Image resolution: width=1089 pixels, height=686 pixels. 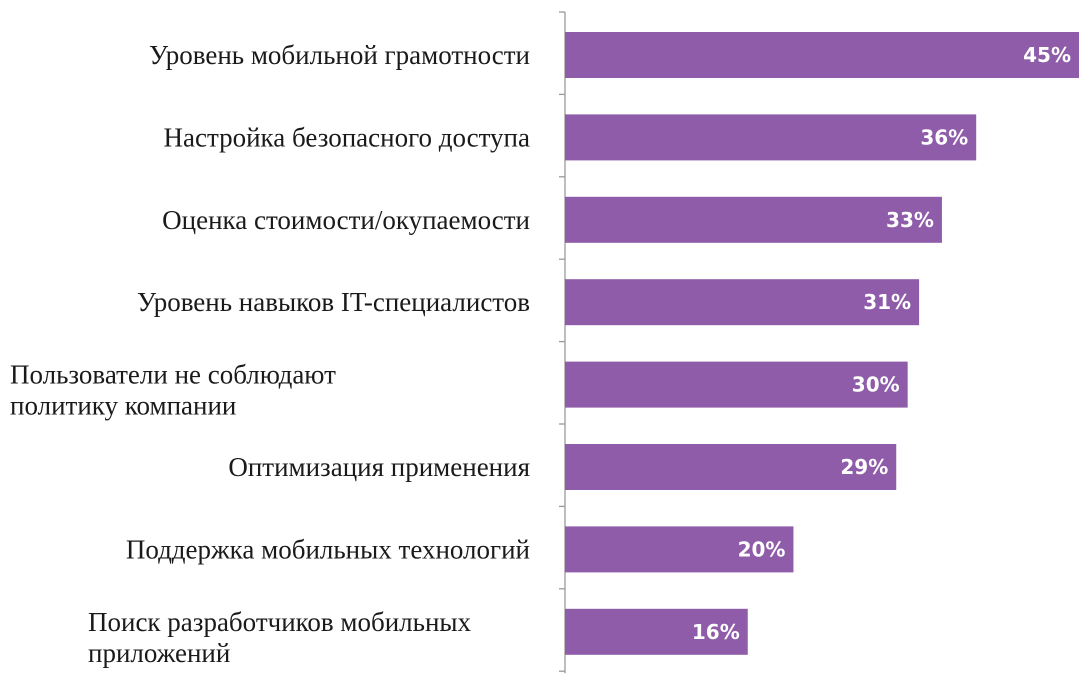 I want to click on bar-value-label: 45%, so click(x=1047, y=55).